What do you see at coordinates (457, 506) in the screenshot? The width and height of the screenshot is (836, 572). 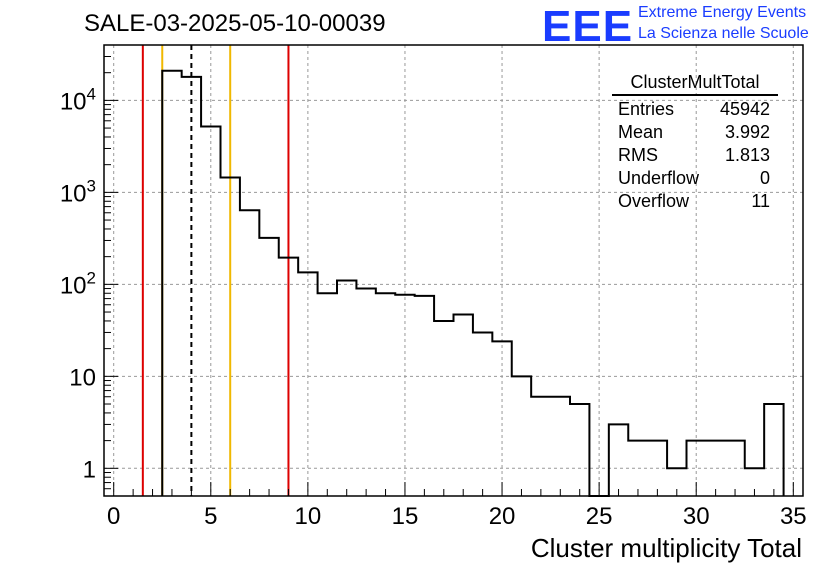 I see `x-axis-ticks: 0 5 10 15 20 25 30 35` at bounding box center [457, 506].